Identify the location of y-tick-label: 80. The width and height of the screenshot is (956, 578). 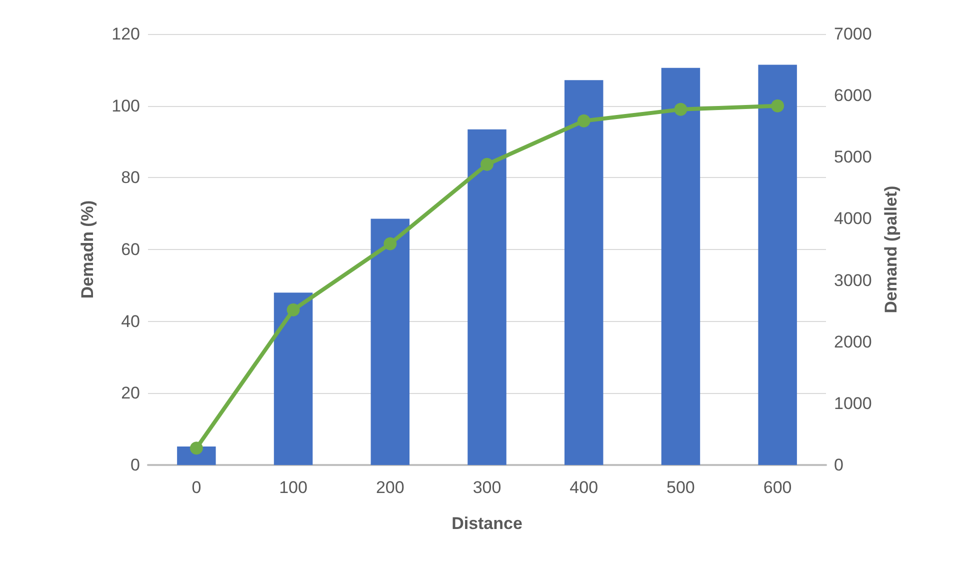
(130, 178).